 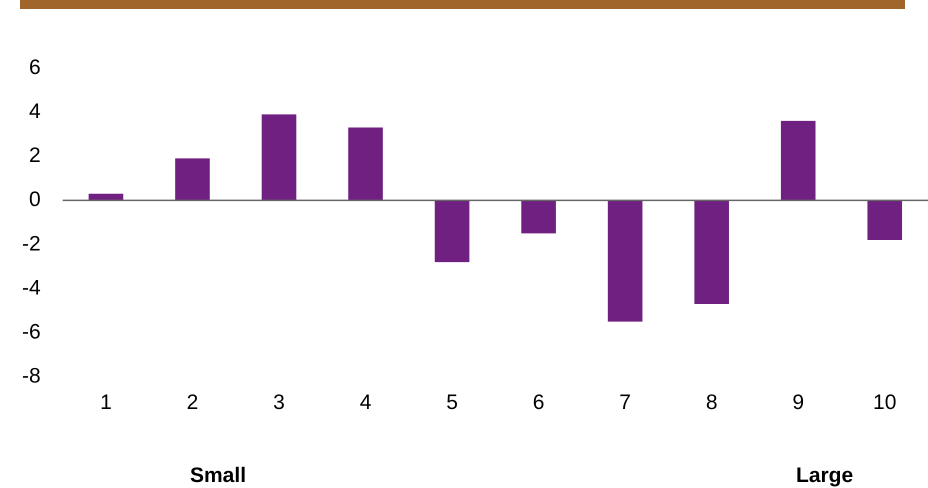 What do you see at coordinates (625, 402) in the screenshot?
I see `x-tick-label: 7` at bounding box center [625, 402].